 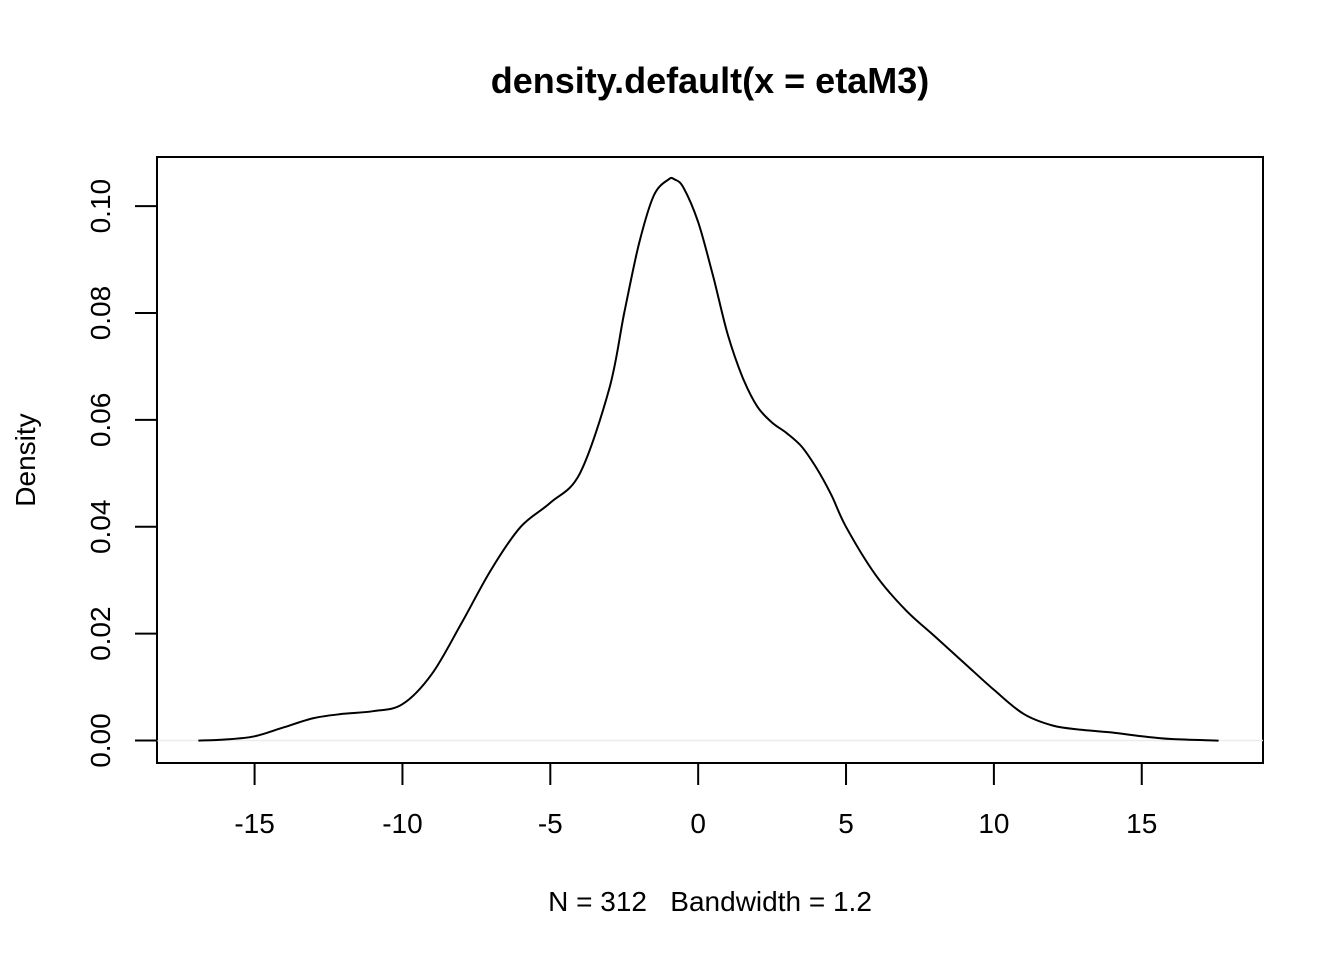 What do you see at coordinates (100, 633) in the screenshot?
I see `y-tick-label: 0.02` at bounding box center [100, 633].